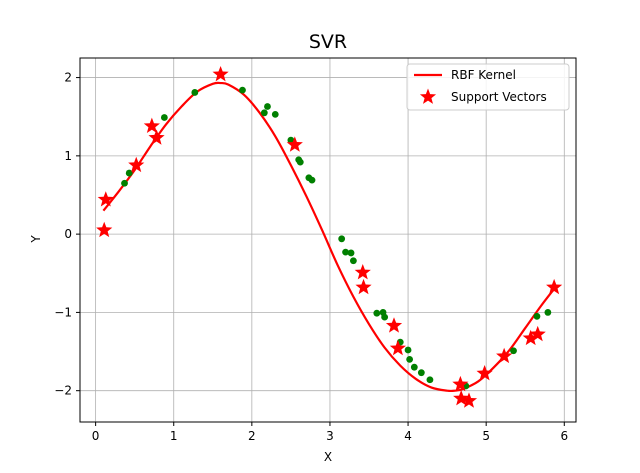 The image size is (640, 473). Describe the element at coordinates (499, 97) in the screenshot. I see `legend-label-support-vectors: Support Vectors` at that location.